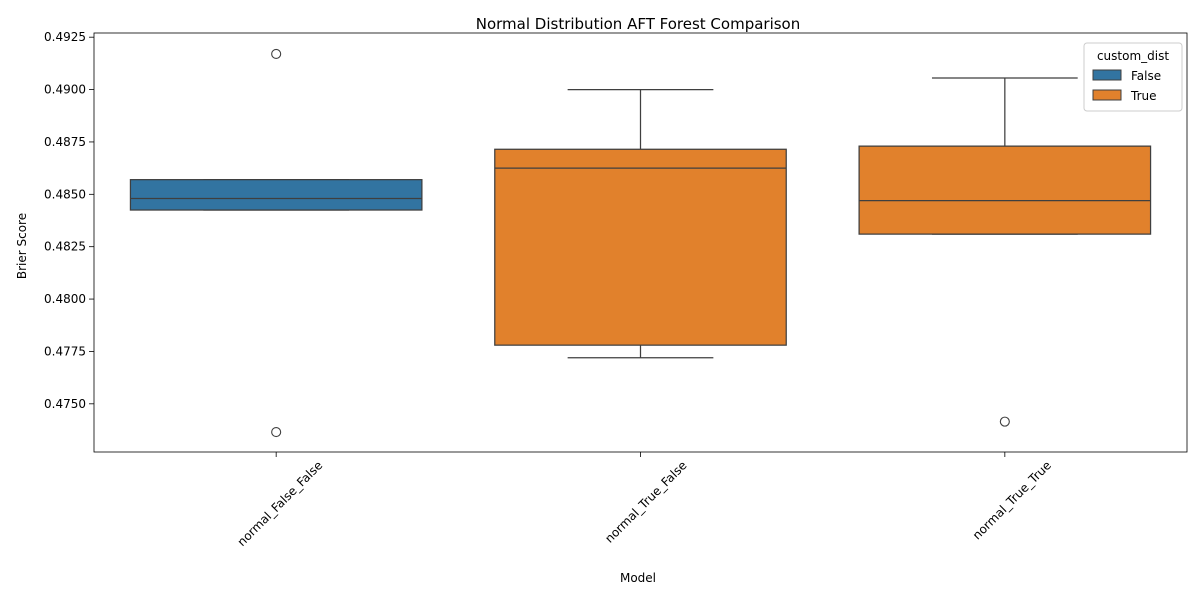 The width and height of the screenshot is (1200, 600). I want to click on legend-entry-label: False, so click(1146, 76).